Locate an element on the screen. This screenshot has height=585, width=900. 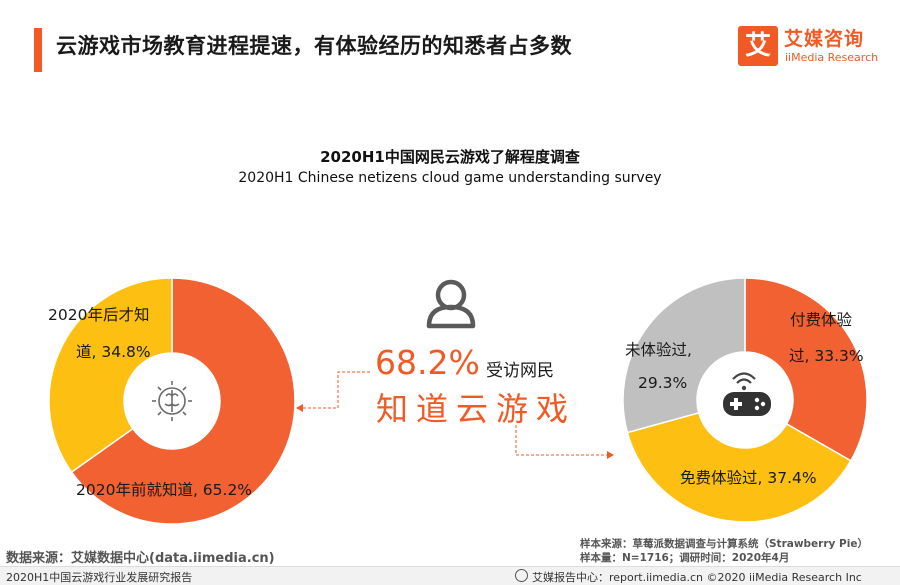
right-label-none-line1: 未体验过, is located at coordinates (658, 350).